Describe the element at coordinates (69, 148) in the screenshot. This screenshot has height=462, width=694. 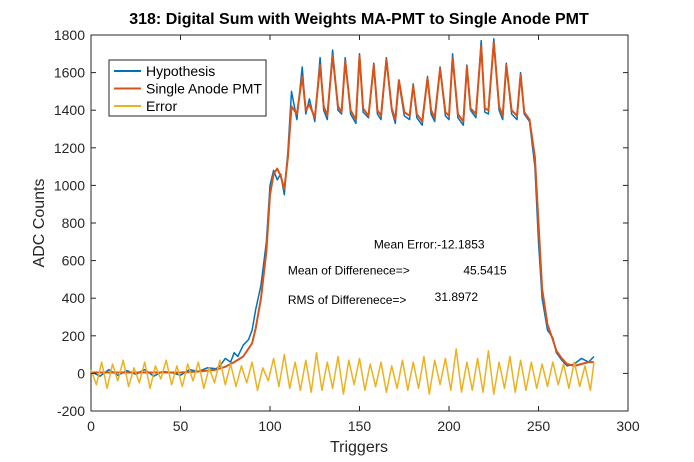
I see `y-tick-label: 1200` at that location.